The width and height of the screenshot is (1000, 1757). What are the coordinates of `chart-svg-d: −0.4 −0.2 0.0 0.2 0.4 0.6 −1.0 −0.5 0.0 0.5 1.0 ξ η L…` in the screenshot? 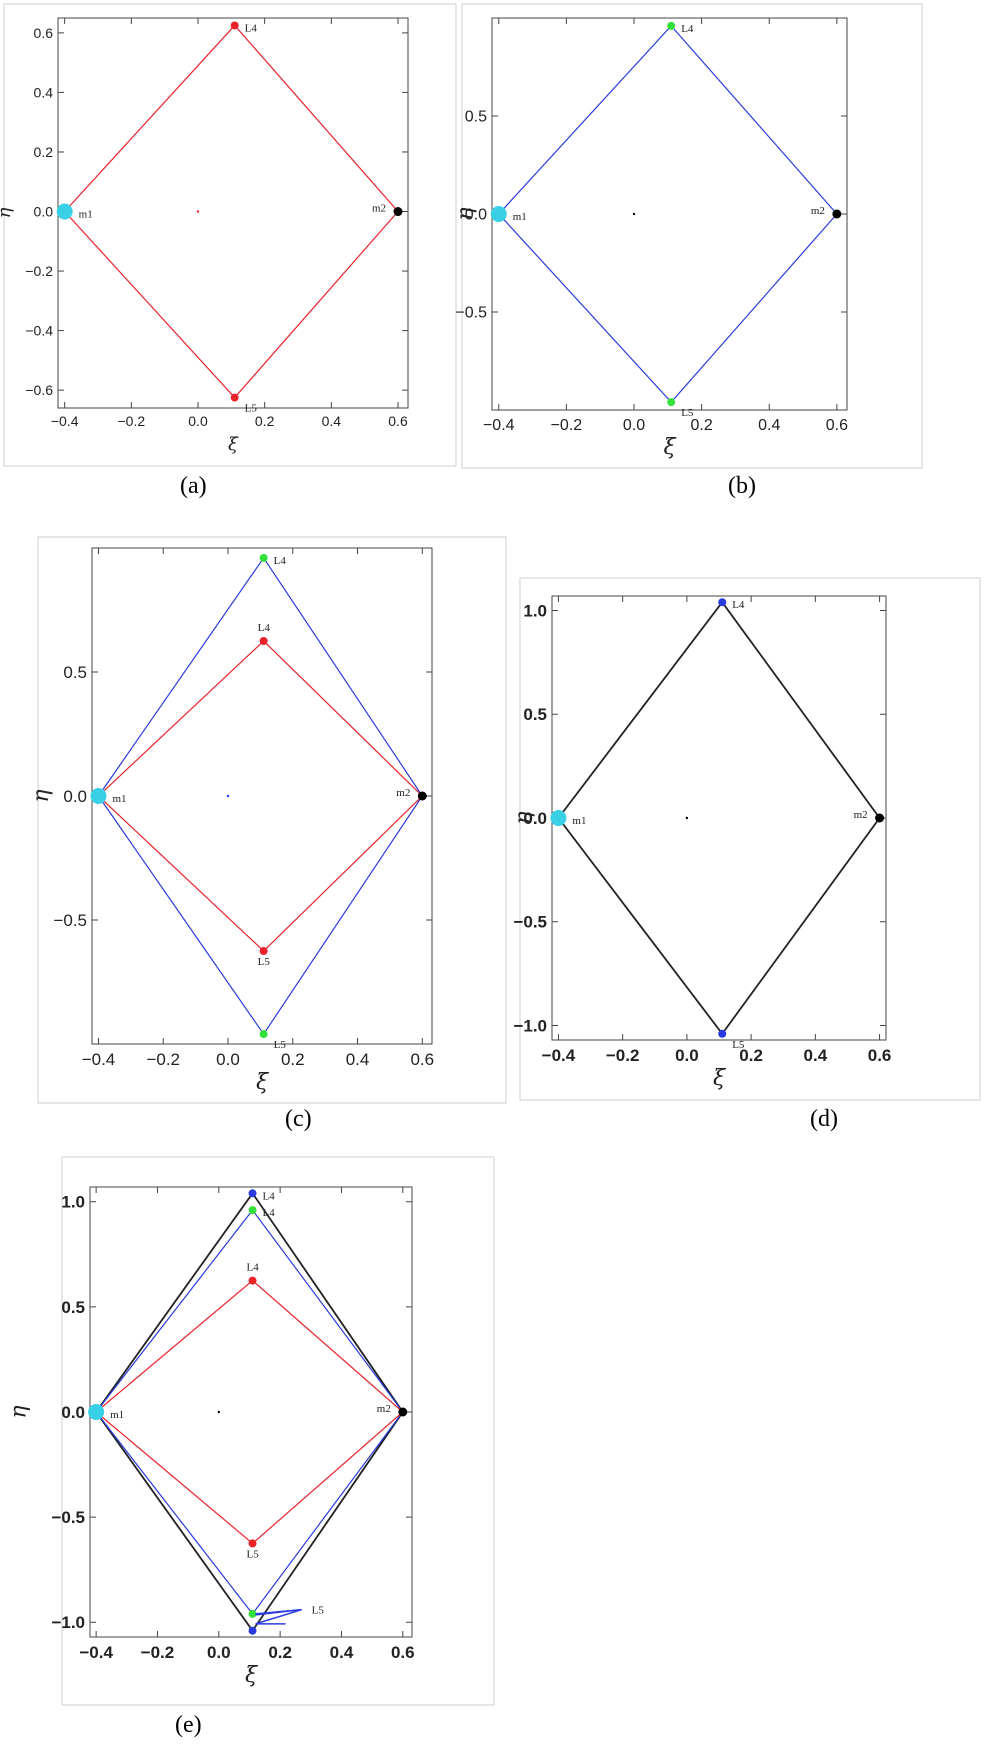 It's located at (746, 839).